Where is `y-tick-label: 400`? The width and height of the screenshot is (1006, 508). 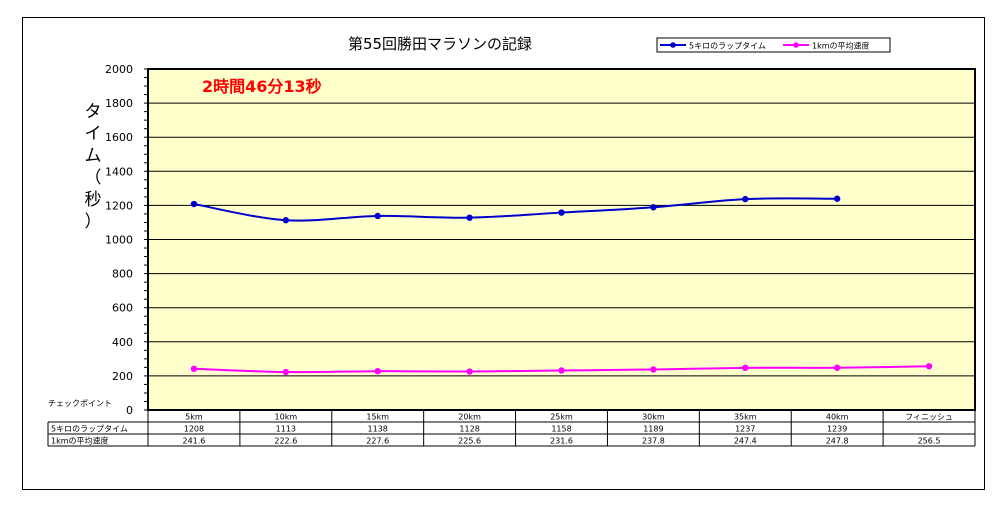 y-tick-label: 400 is located at coordinates (122, 342).